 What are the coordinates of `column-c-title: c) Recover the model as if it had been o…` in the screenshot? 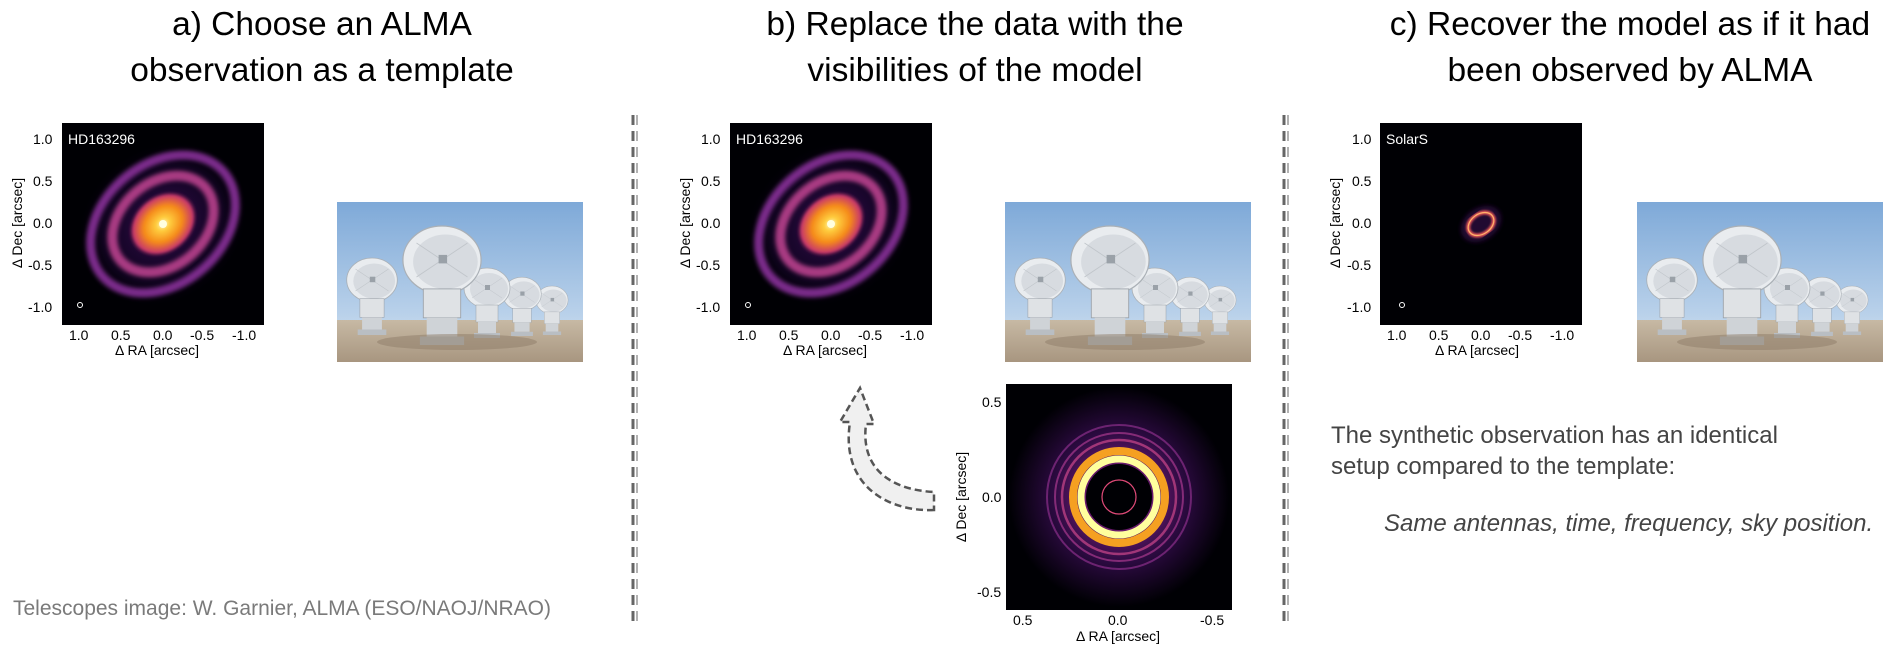 It's located at (1630, 48).